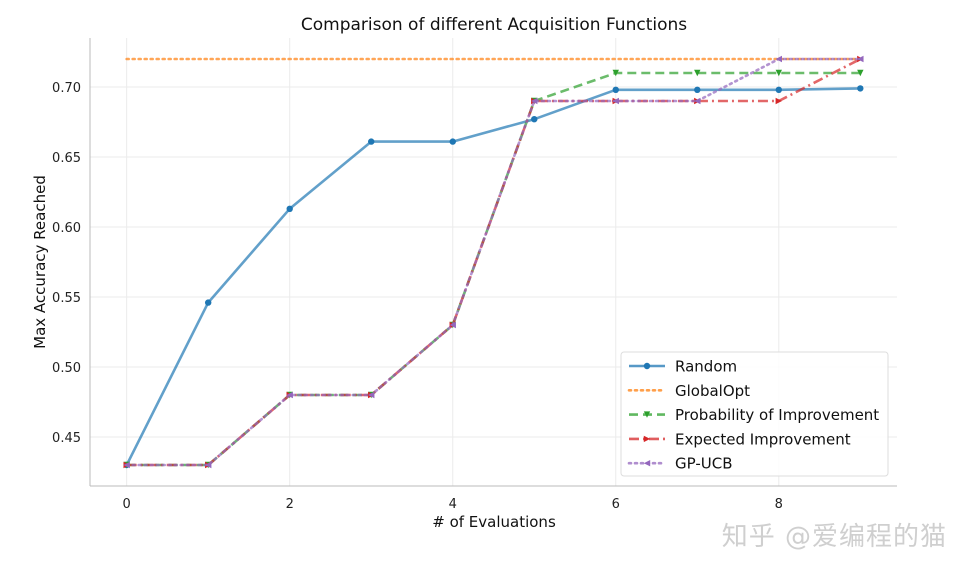 The image size is (969, 581). What do you see at coordinates (290, 504) in the screenshot?
I see `x-tick-label: 2` at bounding box center [290, 504].